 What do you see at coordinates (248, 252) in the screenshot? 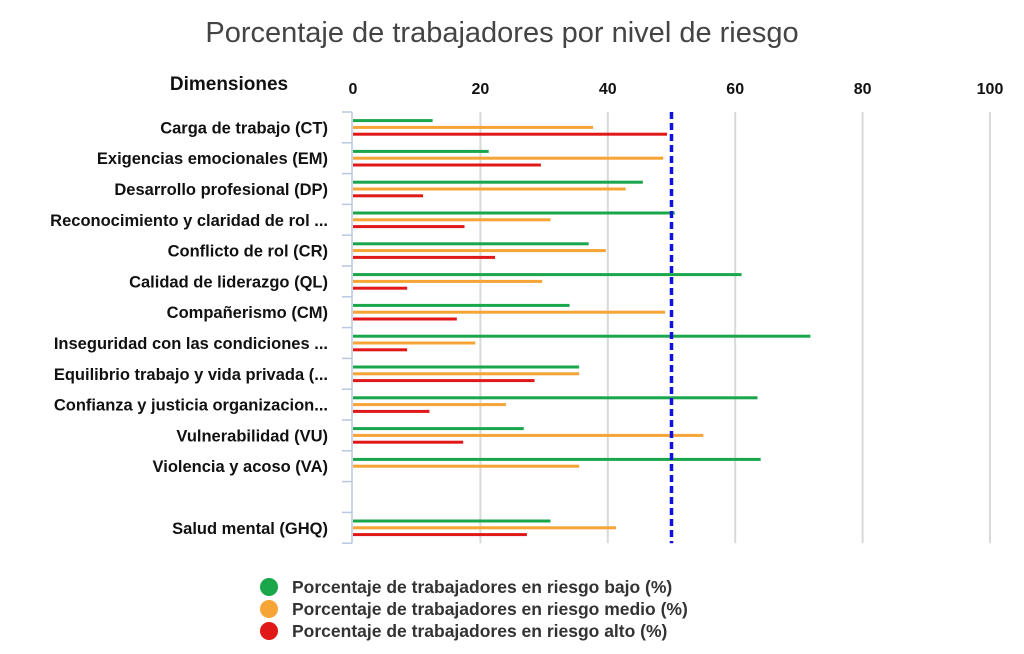
I see `category-label: Conflicto de rol (CR)` at bounding box center [248, 252].